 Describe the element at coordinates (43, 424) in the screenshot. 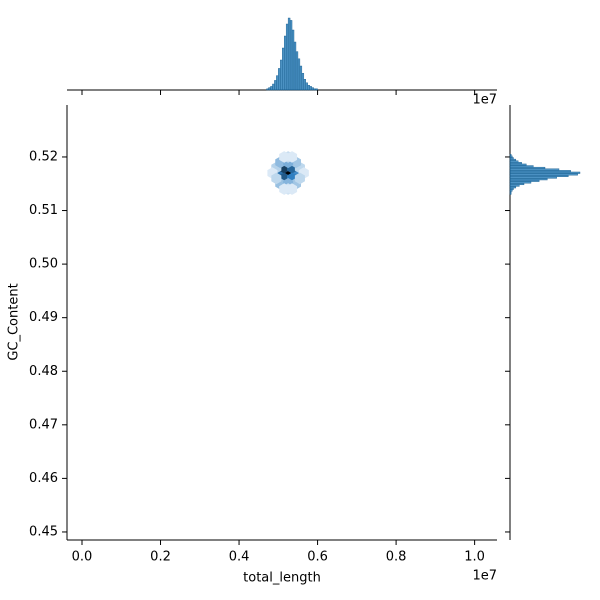

I see `y-tick-label: 0.47` at that location.